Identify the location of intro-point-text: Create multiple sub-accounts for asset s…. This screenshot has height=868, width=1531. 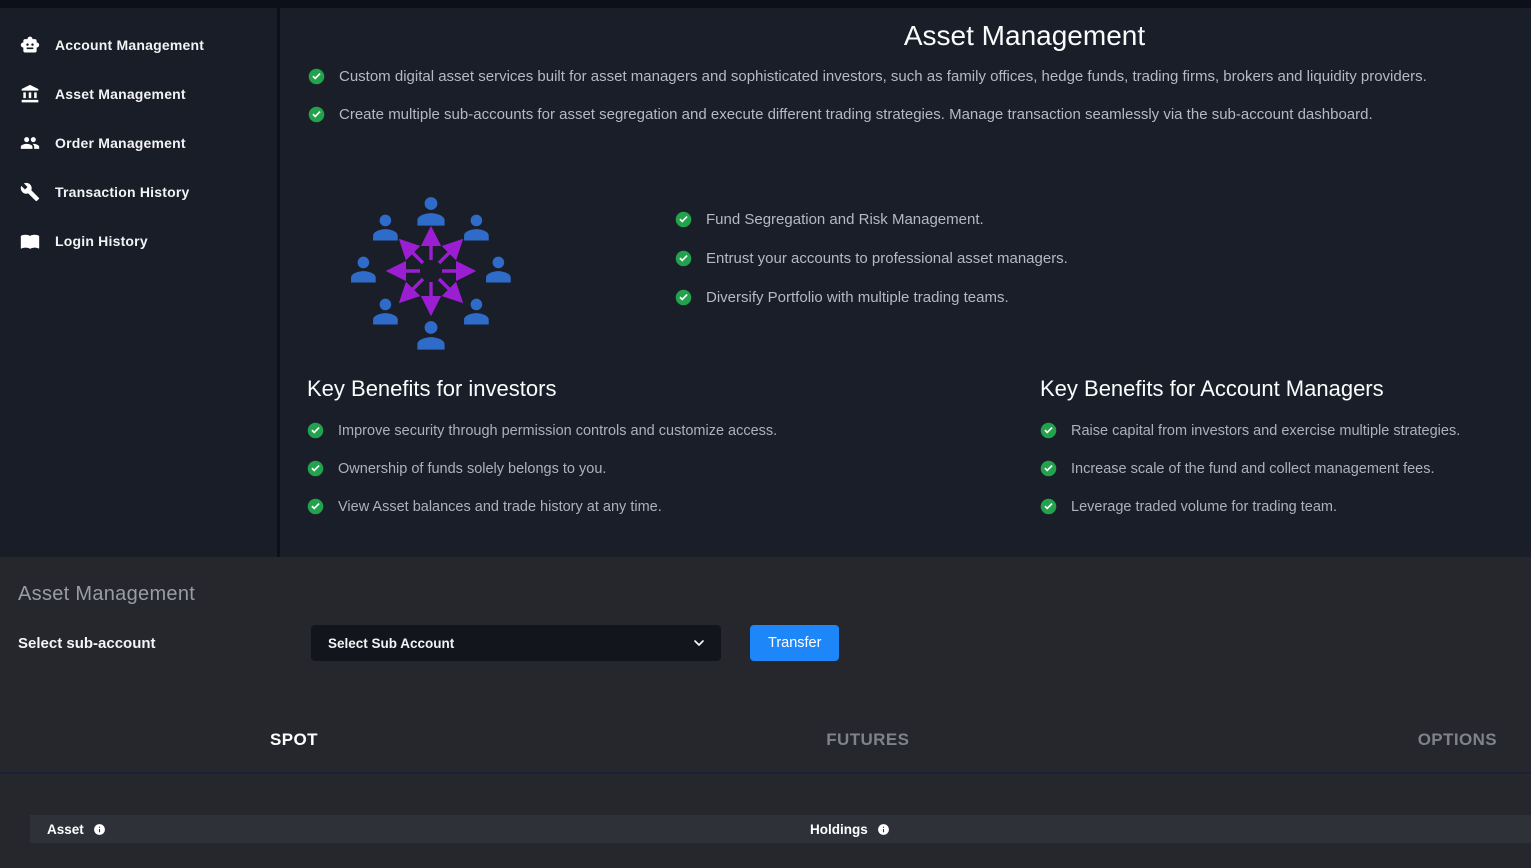
(856, 114).